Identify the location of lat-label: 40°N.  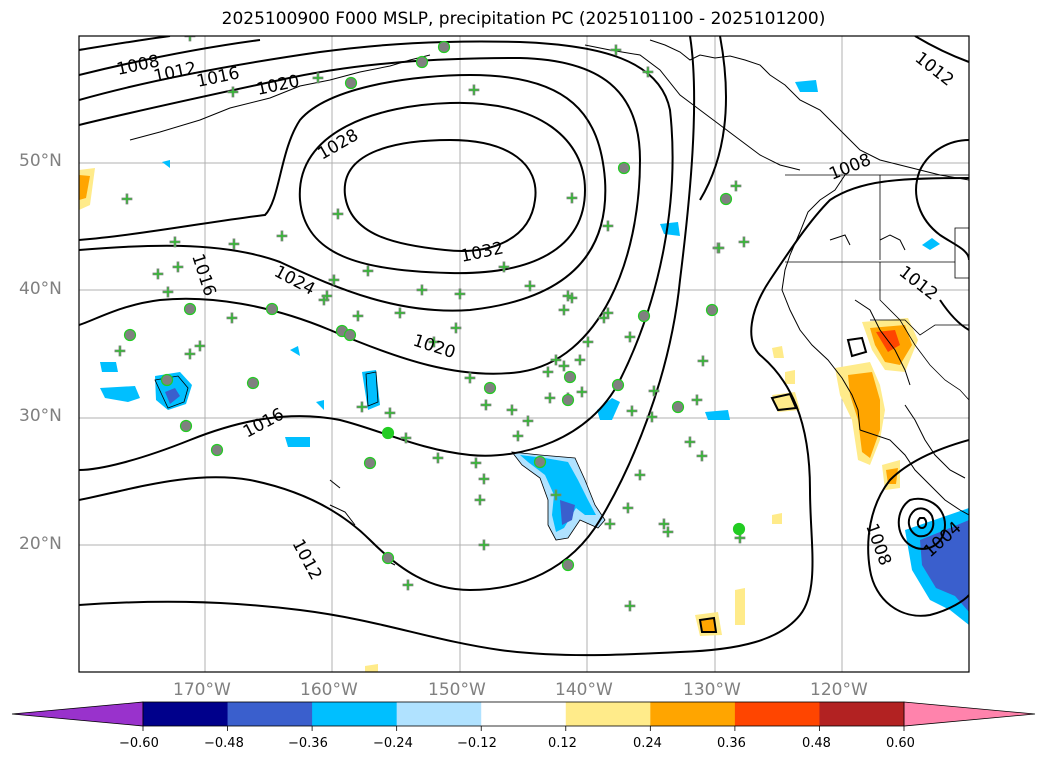
(40, 289).